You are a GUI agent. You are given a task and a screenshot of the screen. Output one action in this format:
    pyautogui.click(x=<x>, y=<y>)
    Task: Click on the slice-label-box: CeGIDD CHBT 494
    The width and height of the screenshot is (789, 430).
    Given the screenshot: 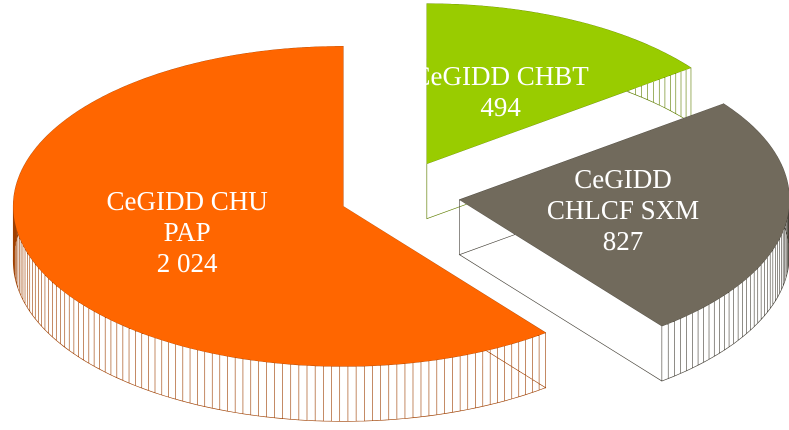 What is the action you would take?
    pyautogui.click(x=501, y=92)
    